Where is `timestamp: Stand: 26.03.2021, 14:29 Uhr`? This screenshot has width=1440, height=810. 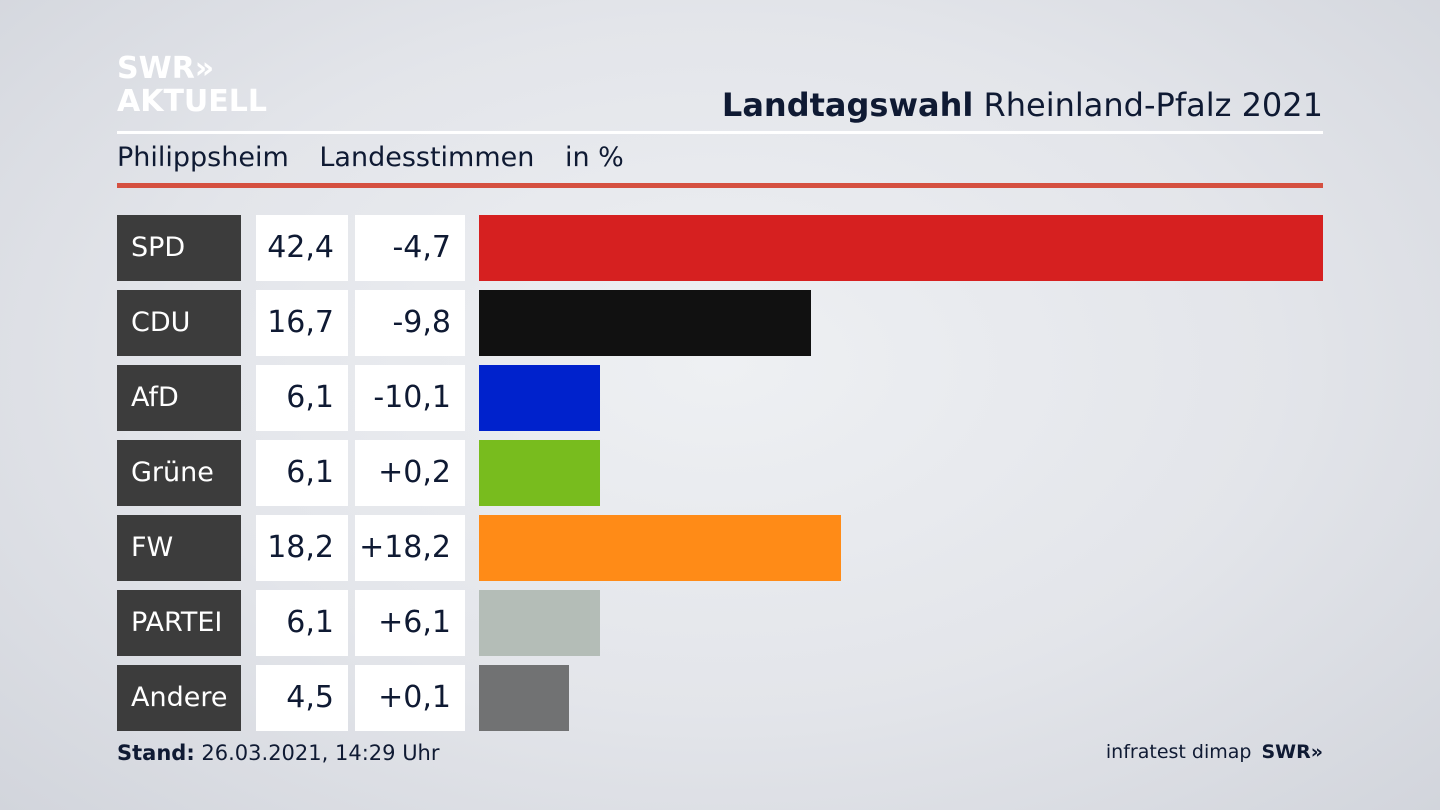
timestamp: Stand: 26.03.2021, 14:29 Uhr is located at coordinates (278, 753).